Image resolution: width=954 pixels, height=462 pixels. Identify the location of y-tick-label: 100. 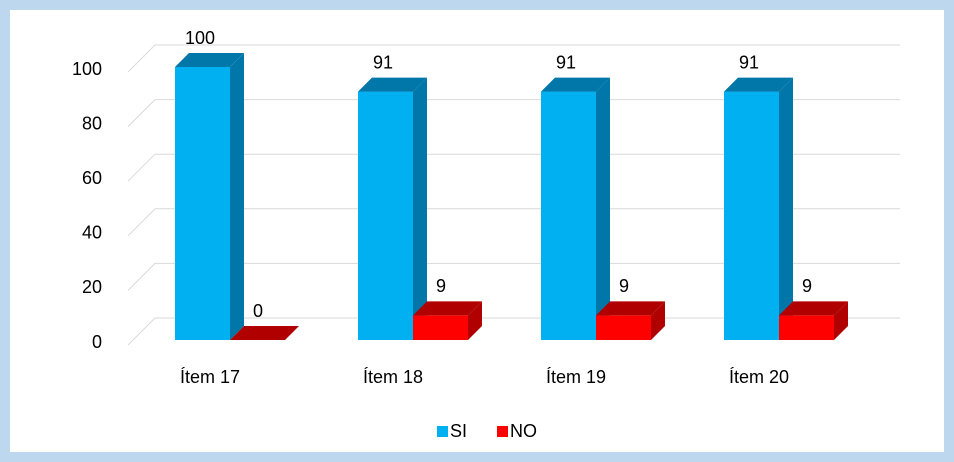
(87, 69).